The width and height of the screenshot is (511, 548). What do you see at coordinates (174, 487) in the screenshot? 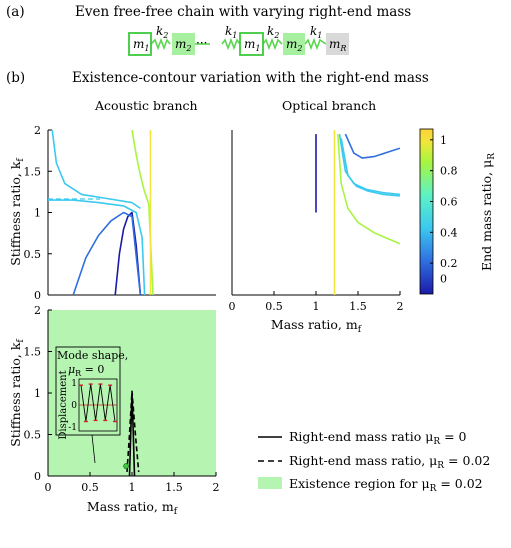
I see `existence-xtick-label: 1.5` at bounding box center [174, 487].